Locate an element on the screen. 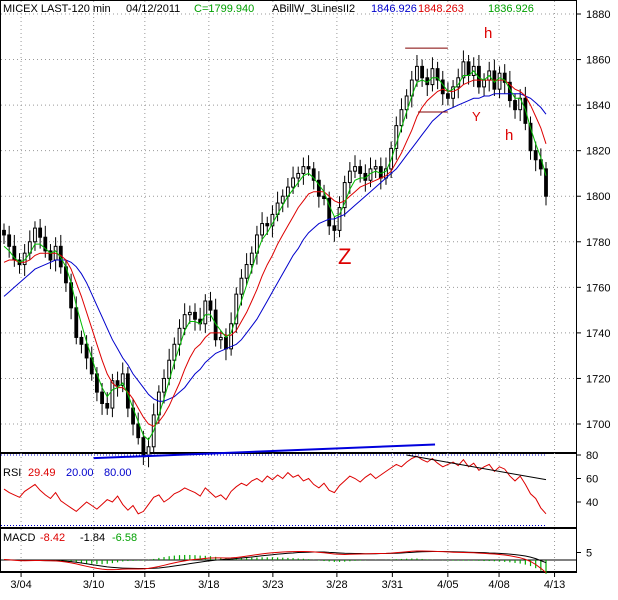 This screenshot has width=618, height=600. indicator-name: ABillW_3LinesII2 is located at coordinates (313, 9).